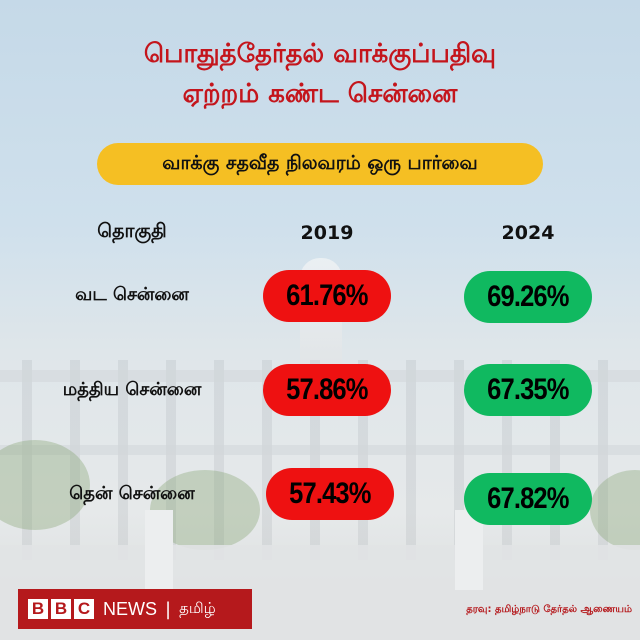 The height and width of the screenshot is (640, 640). What do you see at coordinates (132, 389) in the screenshot?
I see `row-label-central-chennai: மத்திய சென்னை` at bounding box center [132, 389].